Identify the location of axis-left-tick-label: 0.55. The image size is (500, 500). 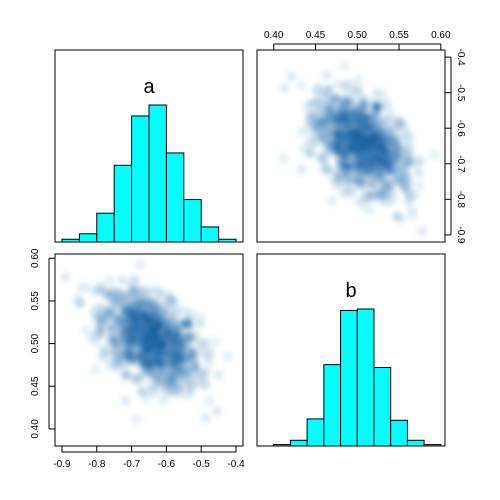
(35, 301).